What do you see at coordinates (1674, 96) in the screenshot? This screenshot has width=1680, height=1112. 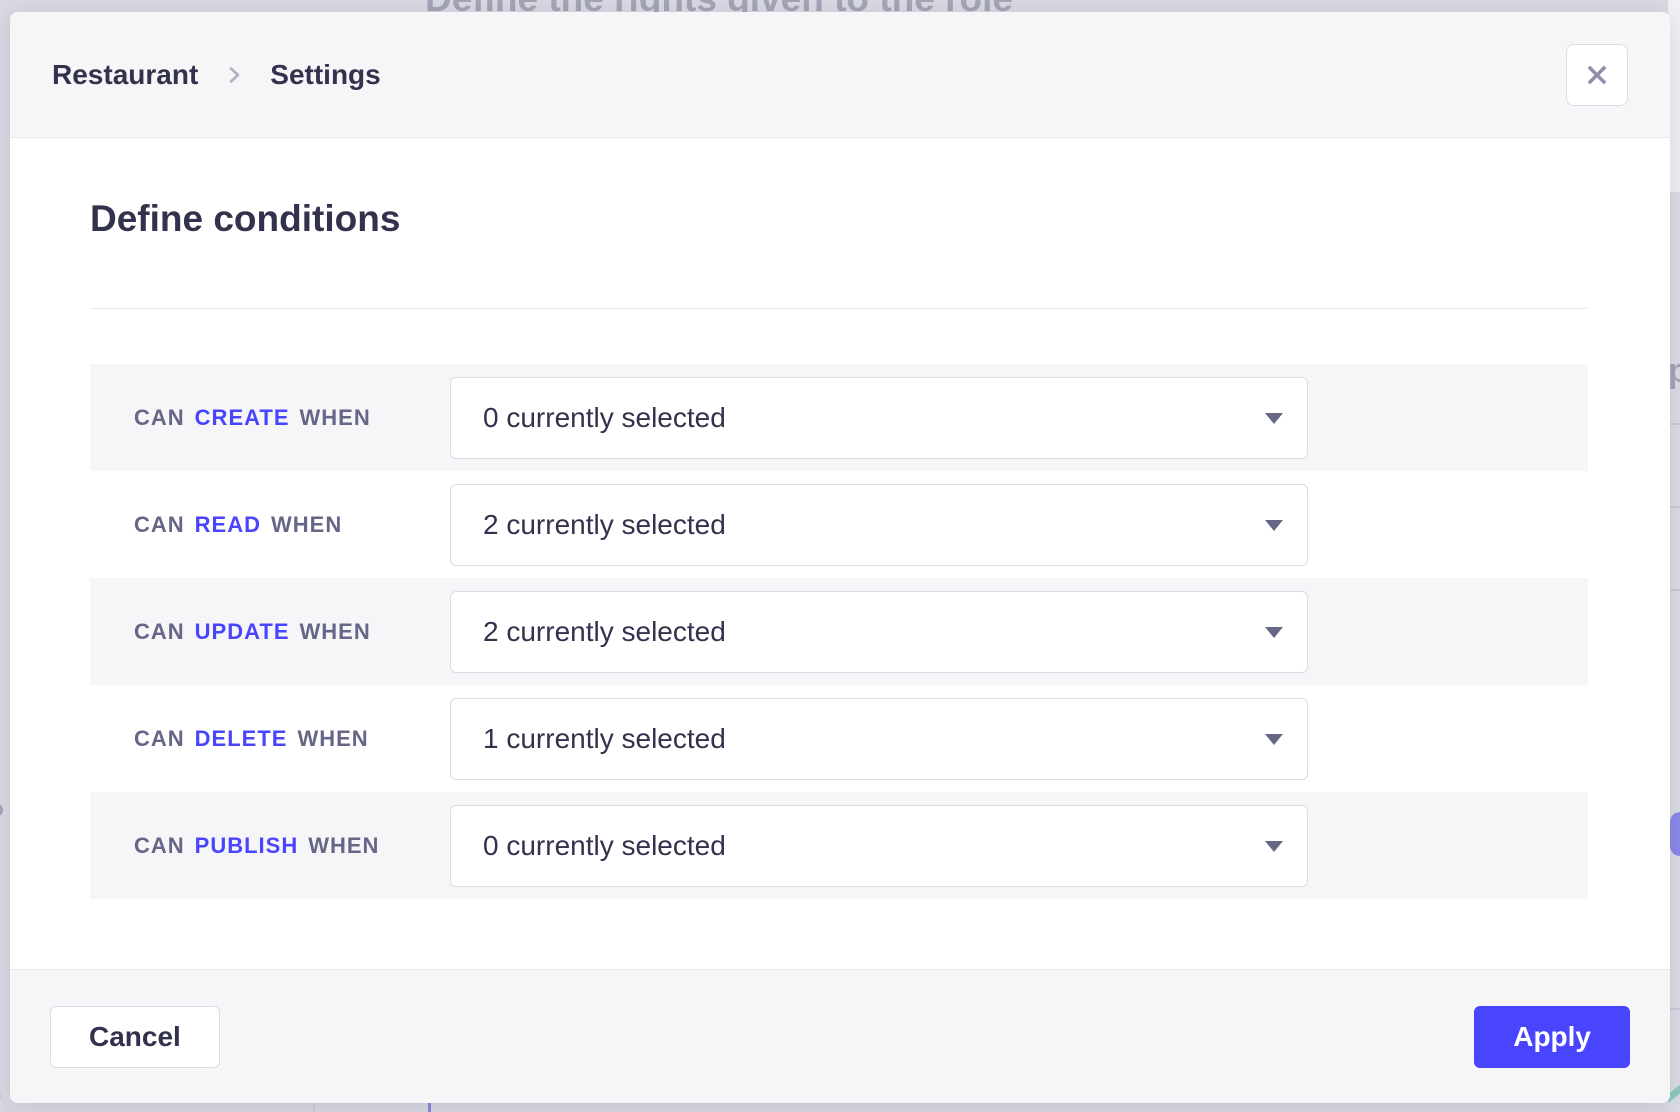 I see `background-band` at bounding box center [1674, 96].